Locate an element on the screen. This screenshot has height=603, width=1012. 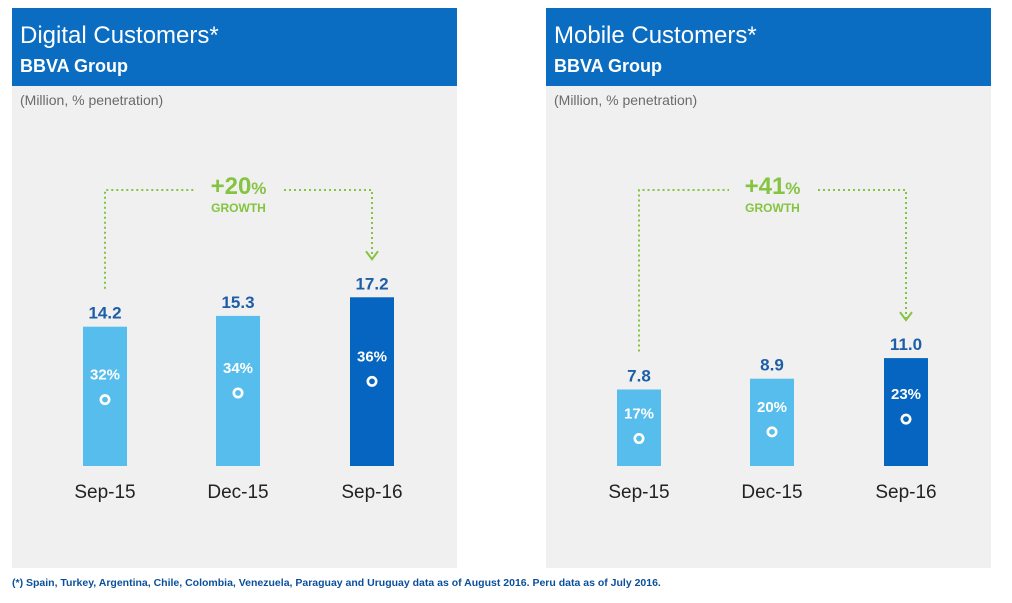
bar-value-label: 14.2 is located at coordinates (104, 313).